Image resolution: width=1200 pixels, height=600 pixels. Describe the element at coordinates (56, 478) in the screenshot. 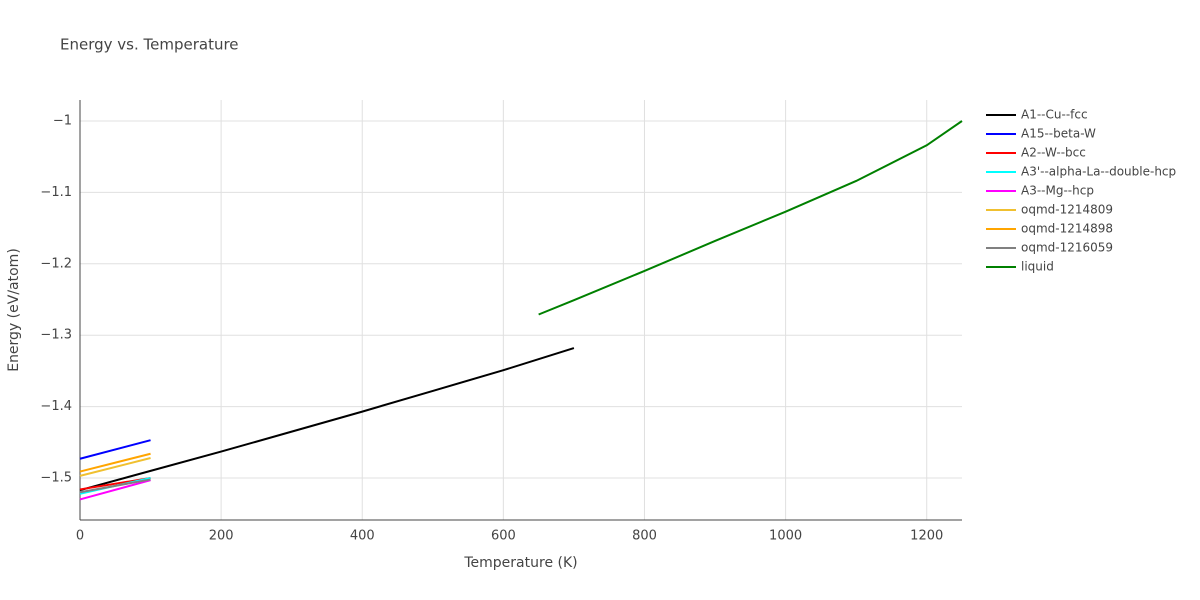

I see `y-tick-label: −1.5` at that location.